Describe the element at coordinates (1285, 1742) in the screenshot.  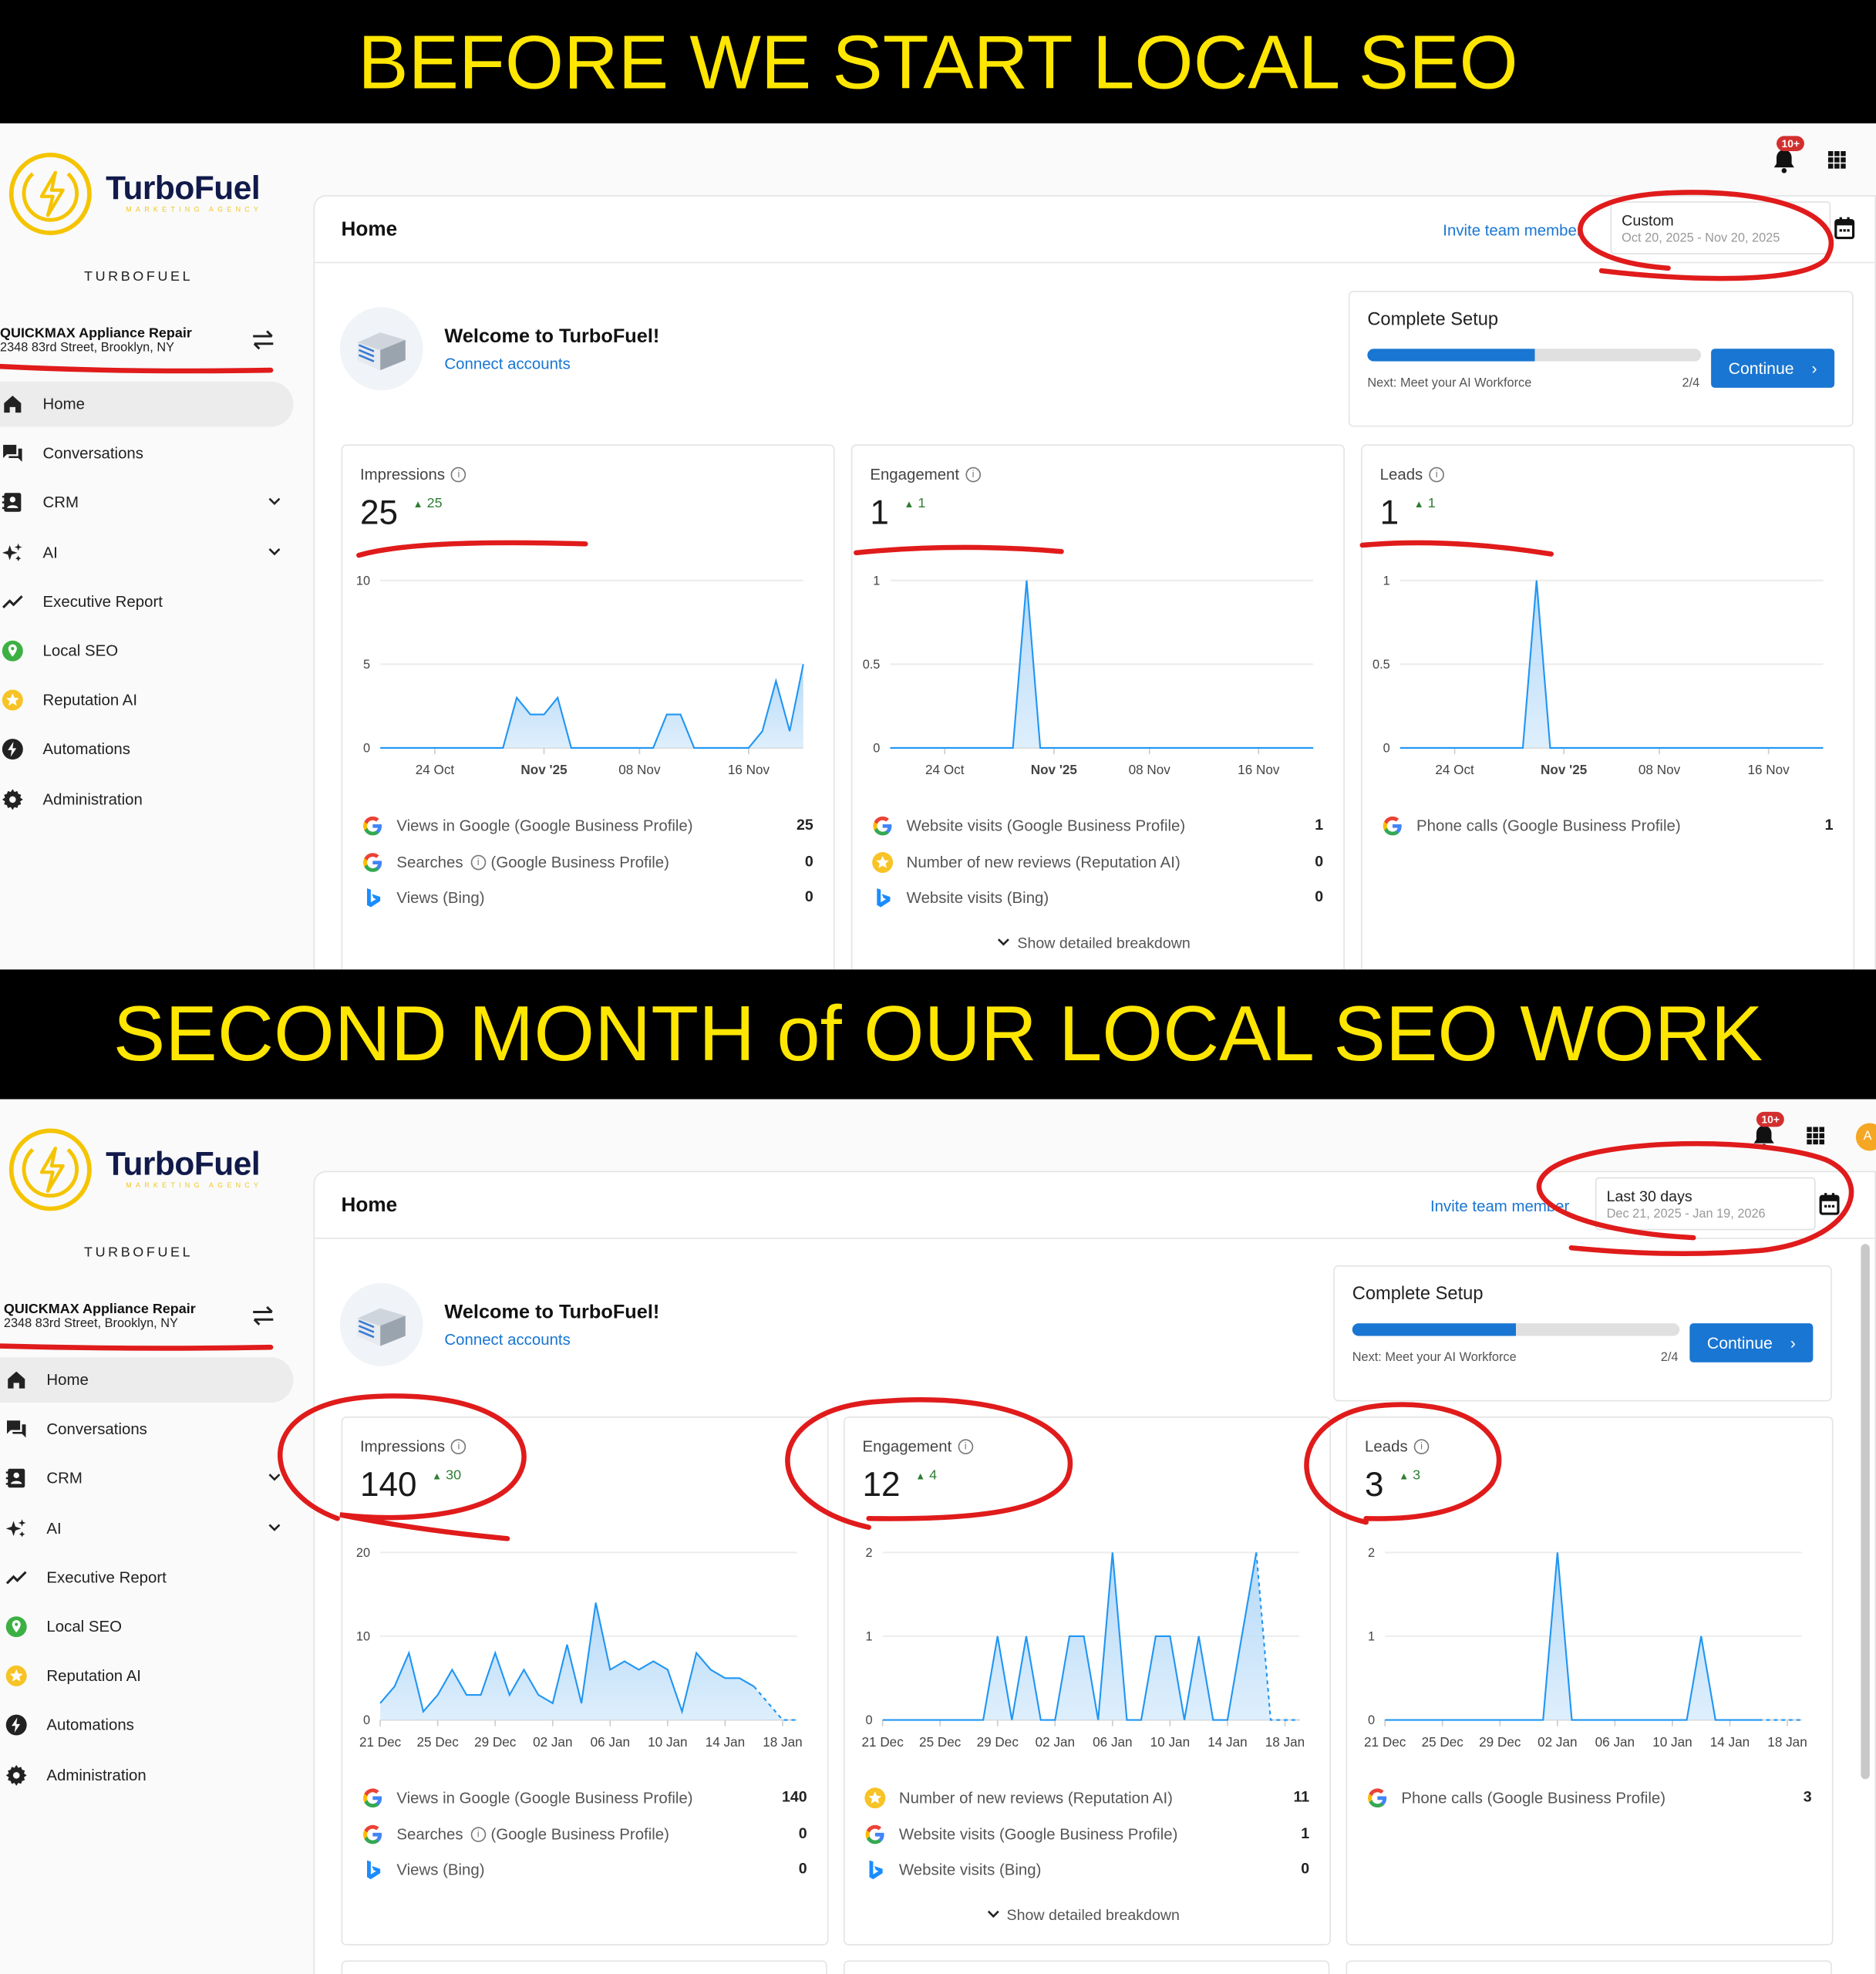
I see `x-tick-label: 18 Jan` at that location.